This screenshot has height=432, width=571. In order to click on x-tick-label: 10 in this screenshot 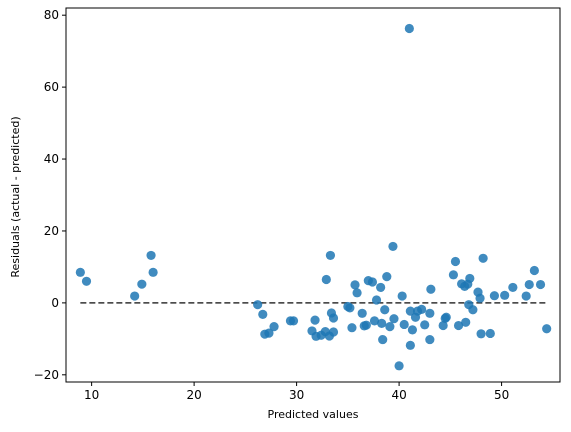, I will do `click(91, 395)`.